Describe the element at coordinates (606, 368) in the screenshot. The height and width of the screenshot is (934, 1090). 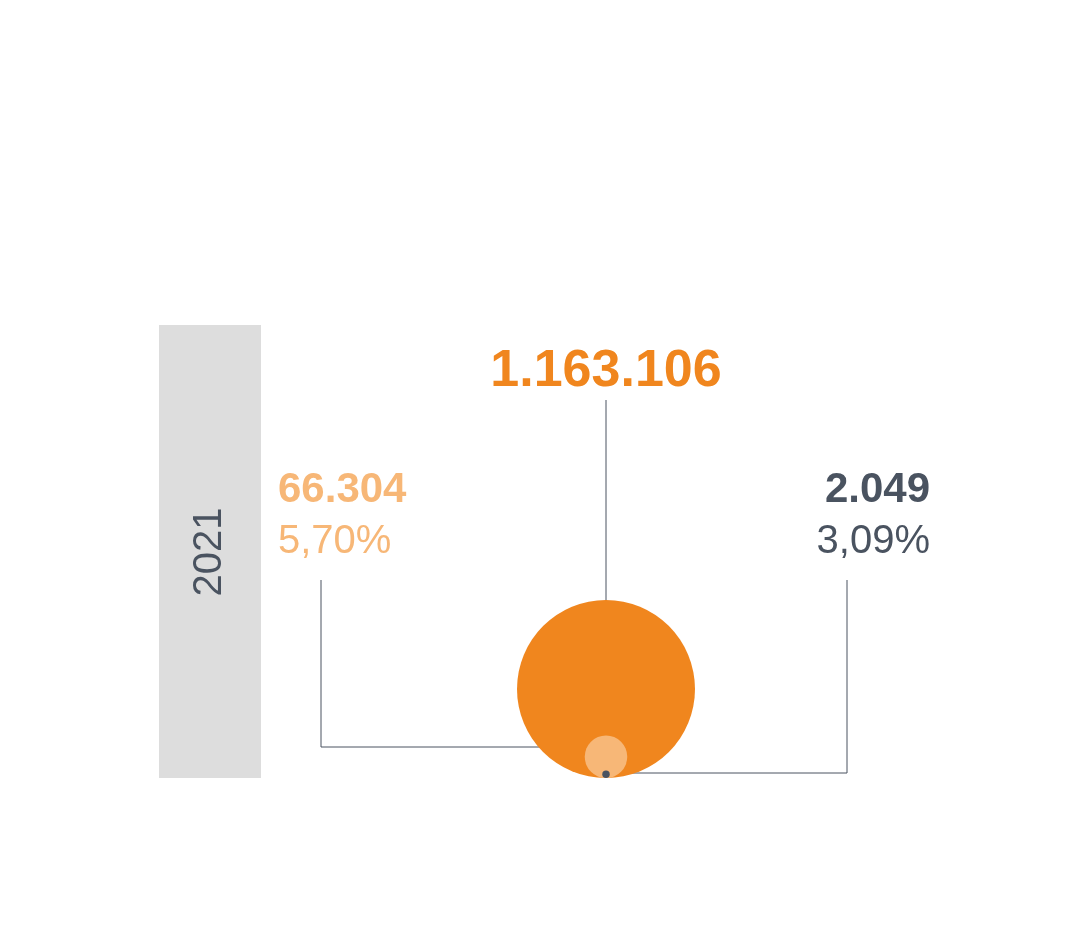
I see `data-label: 1.163.106` at that location.